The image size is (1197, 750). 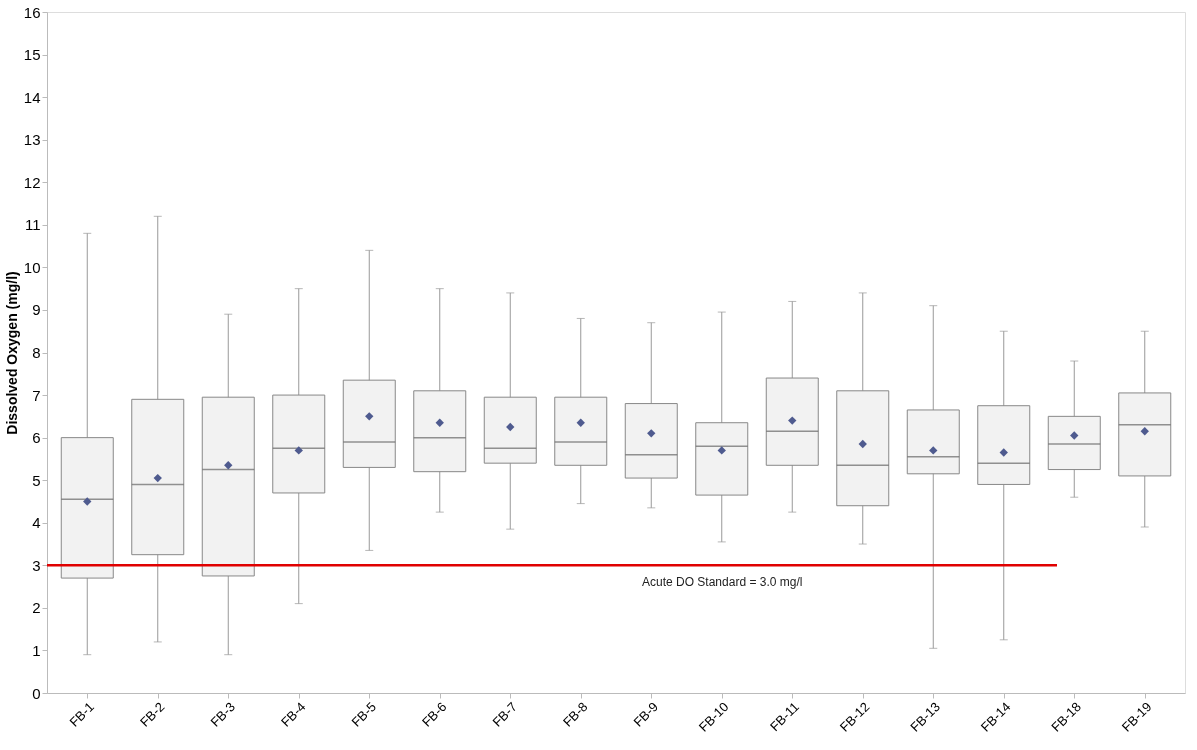 What do you see at coordinates (36, 608) in the screenshot?
I see `y-tick-label: 2` at bounding box center [36, 608].